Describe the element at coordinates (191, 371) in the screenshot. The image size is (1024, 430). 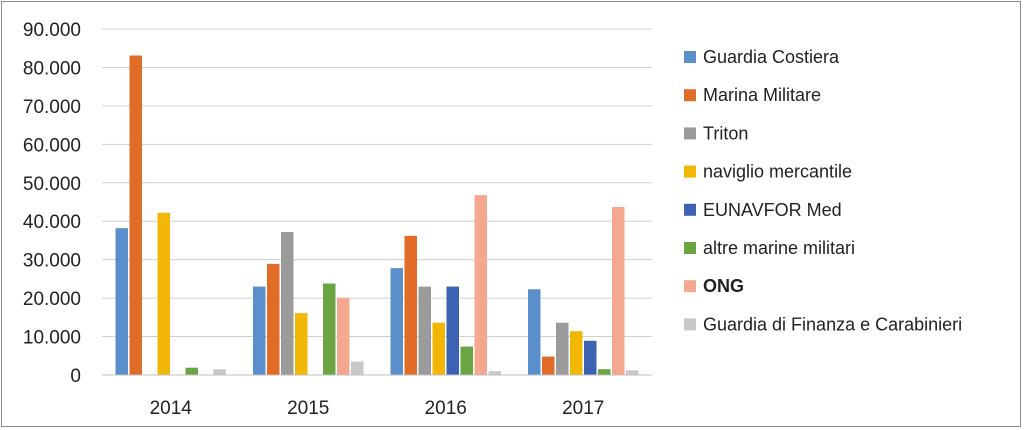
I see `bar-altre-marine-militari-2014` at that location.